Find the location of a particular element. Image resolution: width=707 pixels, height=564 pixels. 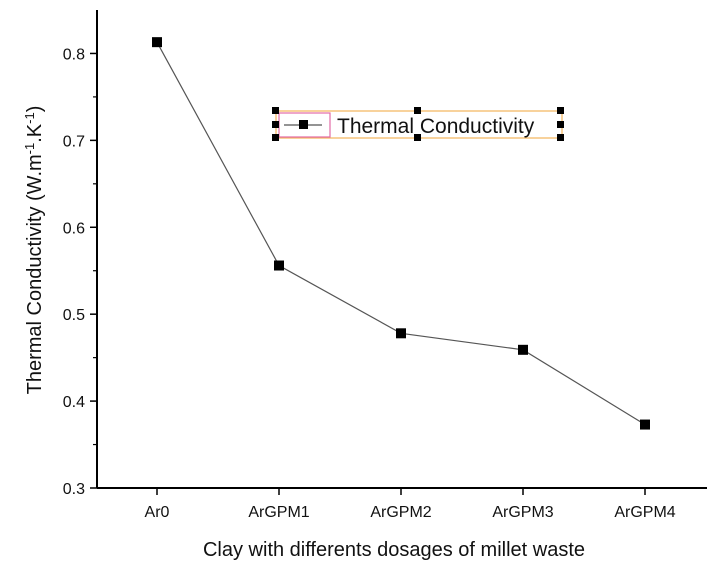

legend-selection-handles is located at coordinates (418, 124).